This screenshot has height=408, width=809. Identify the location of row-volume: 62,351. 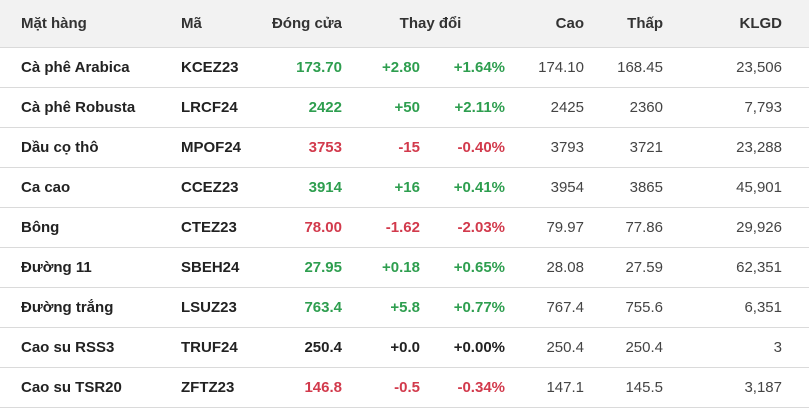
(759, 267).